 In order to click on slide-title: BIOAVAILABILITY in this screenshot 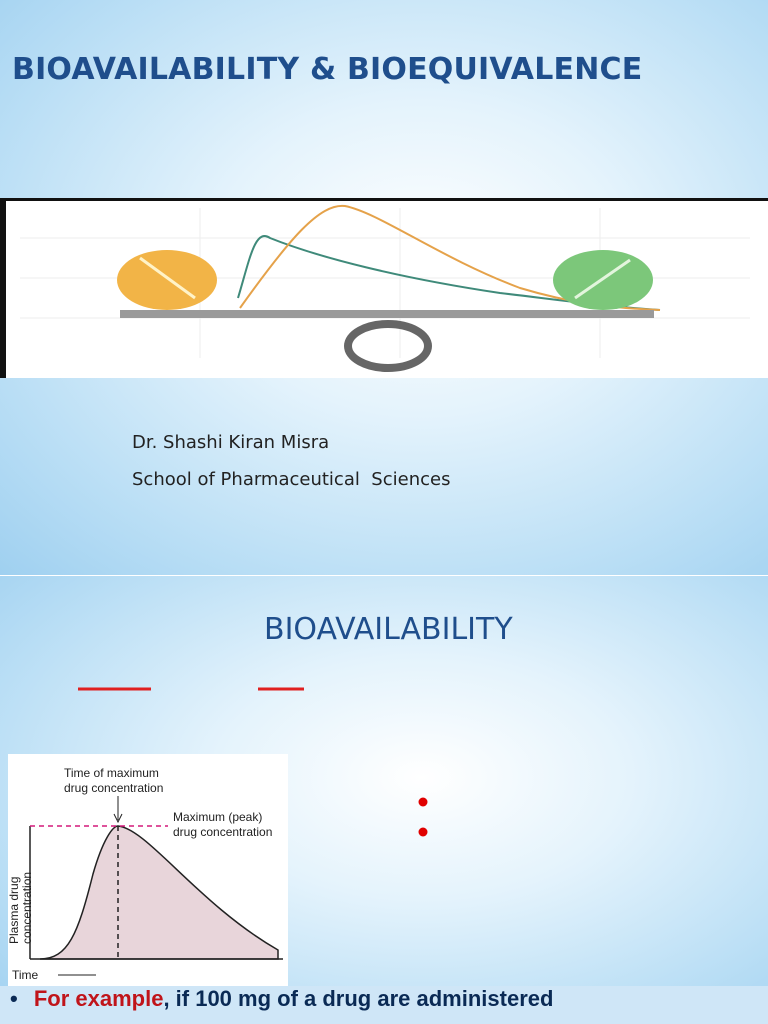, I will do `click(388, 629)`.